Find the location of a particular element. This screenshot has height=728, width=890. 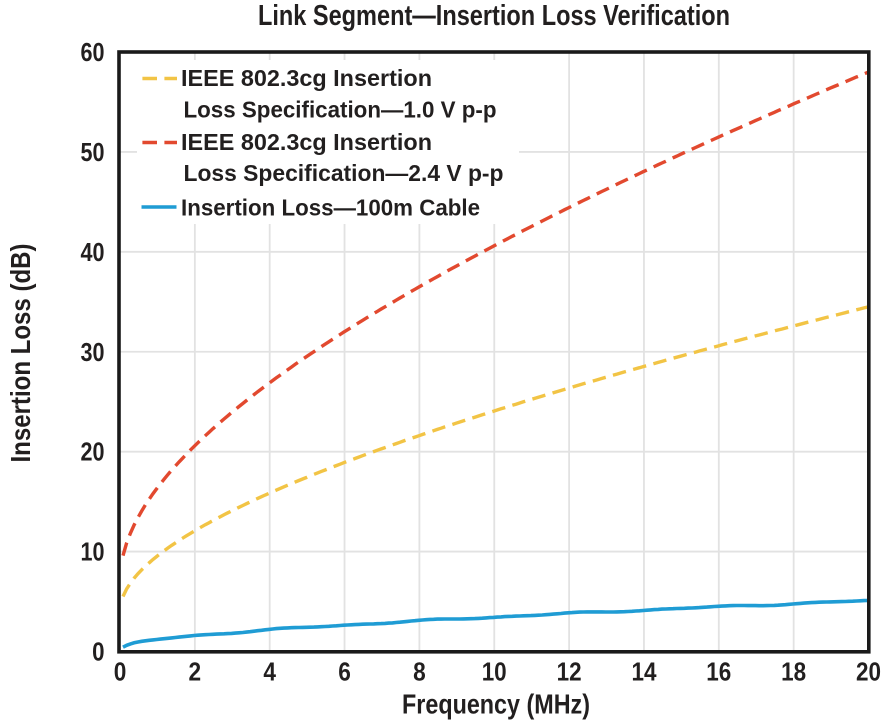

svg-text: Insertion Loss (dB) is located at coordinates (20, 353).